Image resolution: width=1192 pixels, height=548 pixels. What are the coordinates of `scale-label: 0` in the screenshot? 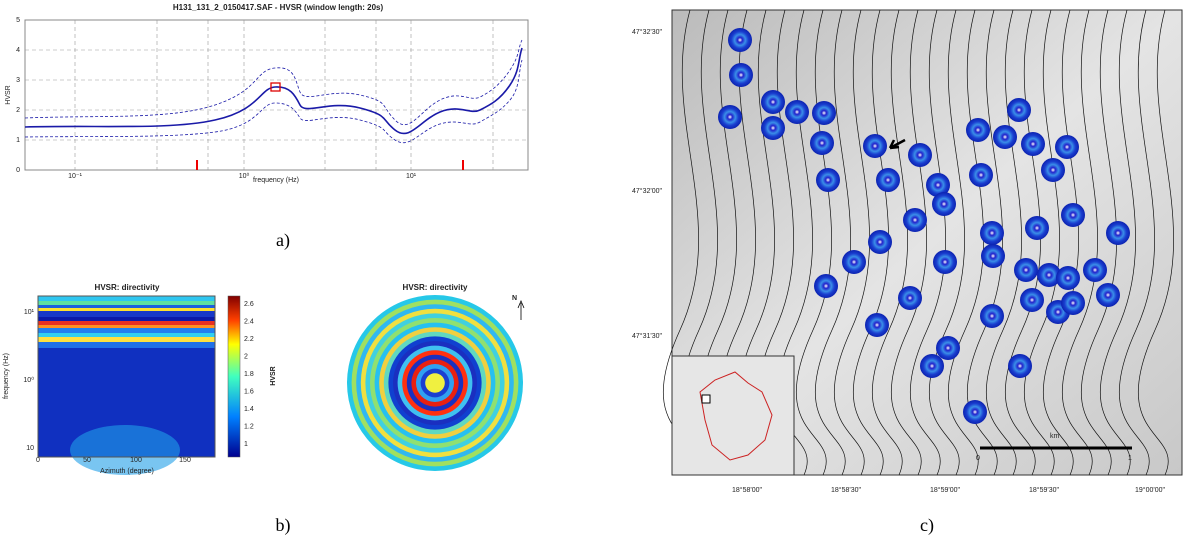 It's located at (978, 458).